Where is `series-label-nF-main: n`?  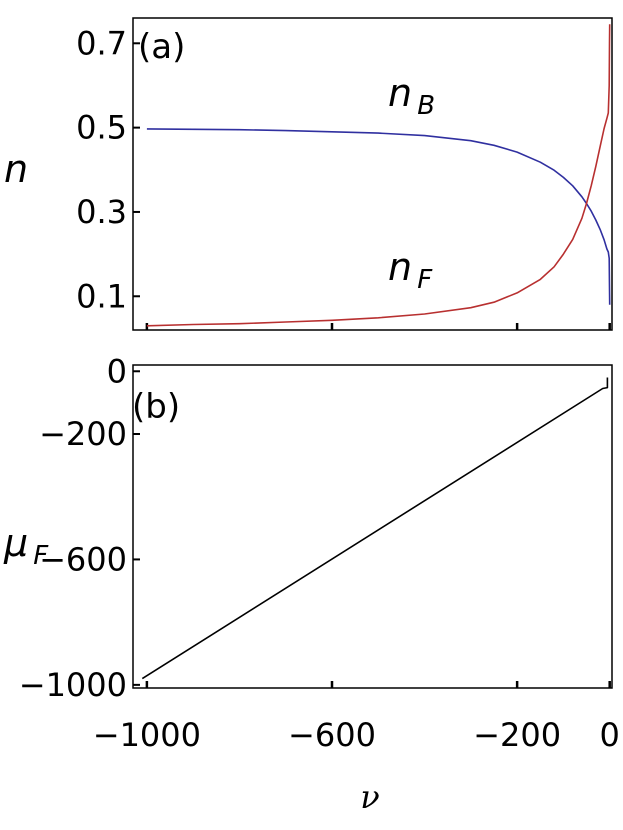 series-label-nF-main: n is located at coordinates (400, 267).